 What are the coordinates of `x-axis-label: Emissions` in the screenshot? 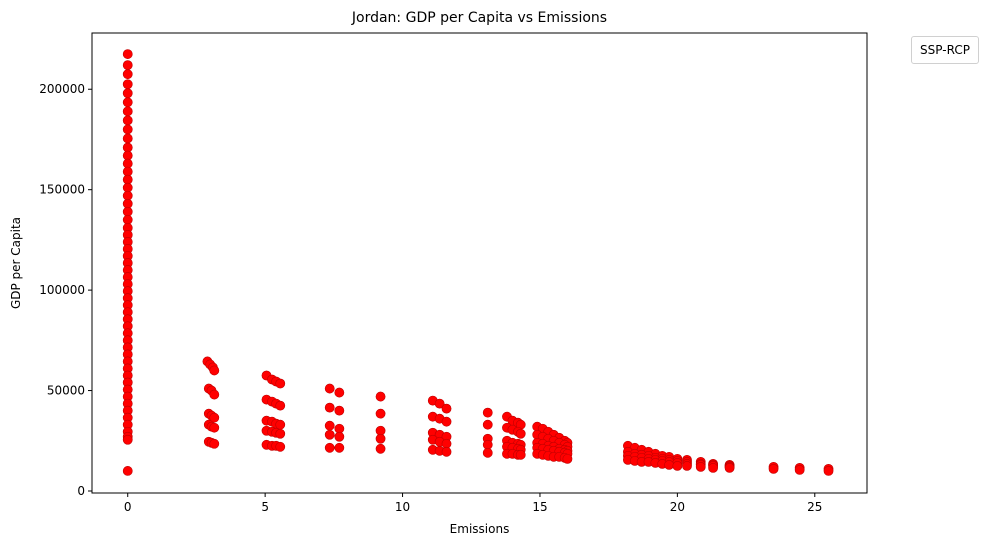 It's located at (480, 529).